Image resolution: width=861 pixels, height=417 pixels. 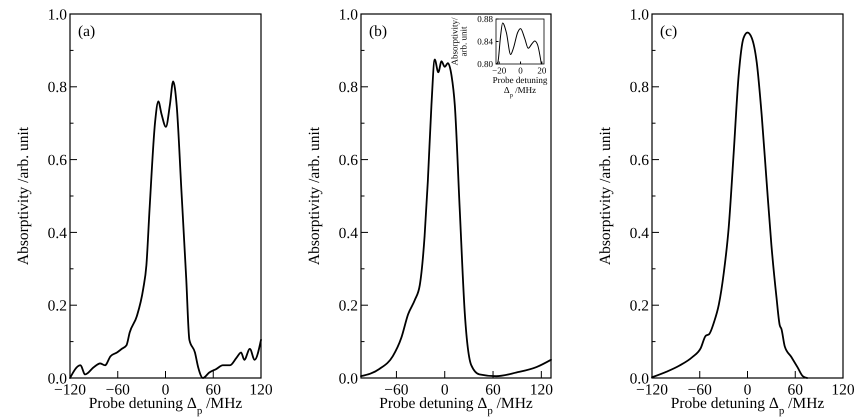 What do you see at coordinates (378, 31) in the screenshot?
I see `annotation: (b)` at bounding box center [378, 31].